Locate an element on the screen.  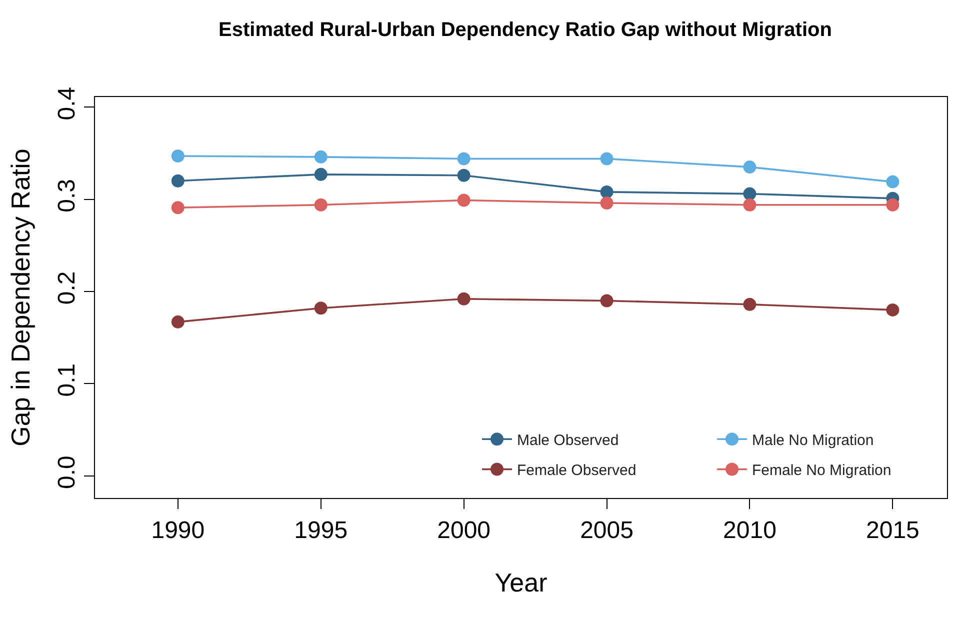
legend-label: Female No Migration is located at coordinates (822, 471).